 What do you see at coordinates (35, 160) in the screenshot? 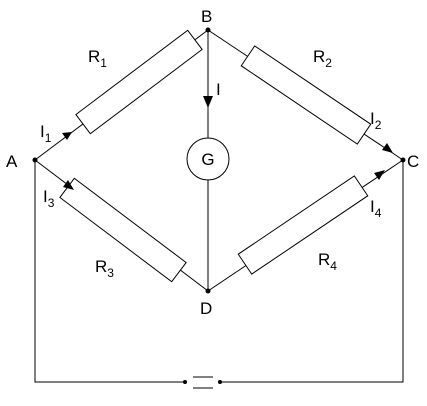
I see `node-a-dot` at bounding box center [35, 160].